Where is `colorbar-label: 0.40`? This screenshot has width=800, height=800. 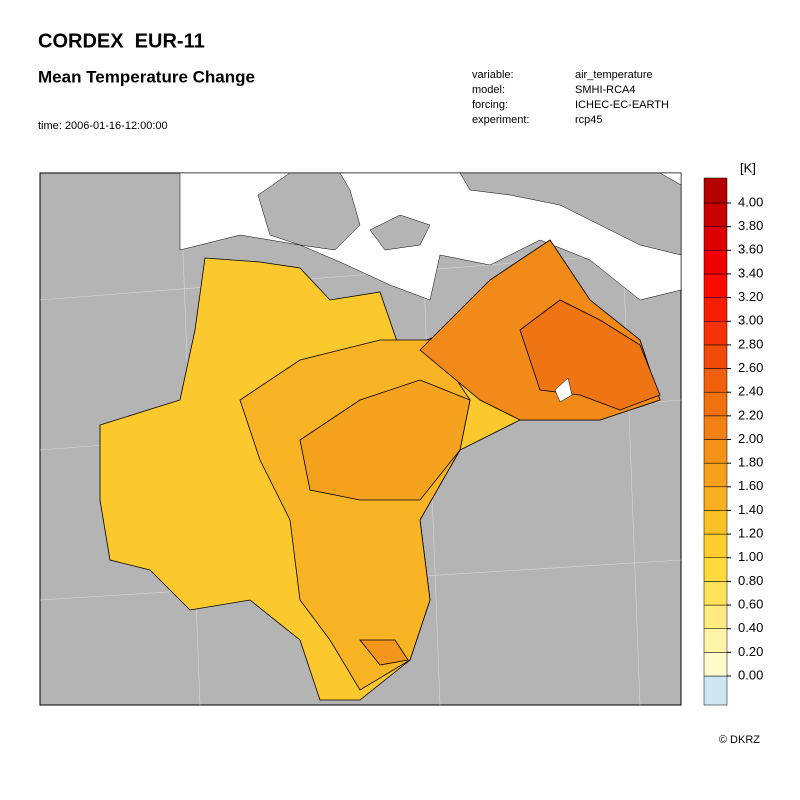 colorbar-label: 0.40 is located at coordinates (750, 627).